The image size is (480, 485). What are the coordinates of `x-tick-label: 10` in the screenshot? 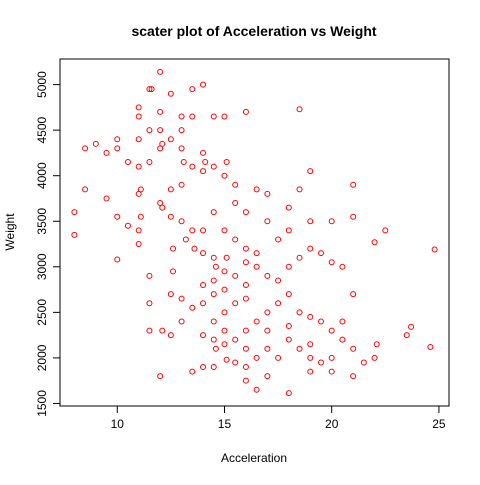 It's located at (118, 424).